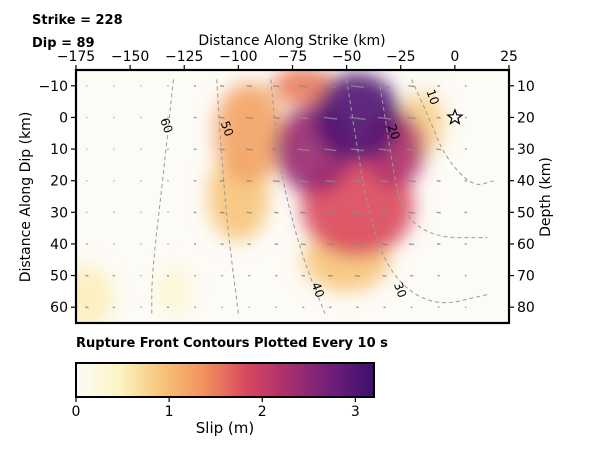  I want to click on dip-tick-label: 10, so click(59, 150).